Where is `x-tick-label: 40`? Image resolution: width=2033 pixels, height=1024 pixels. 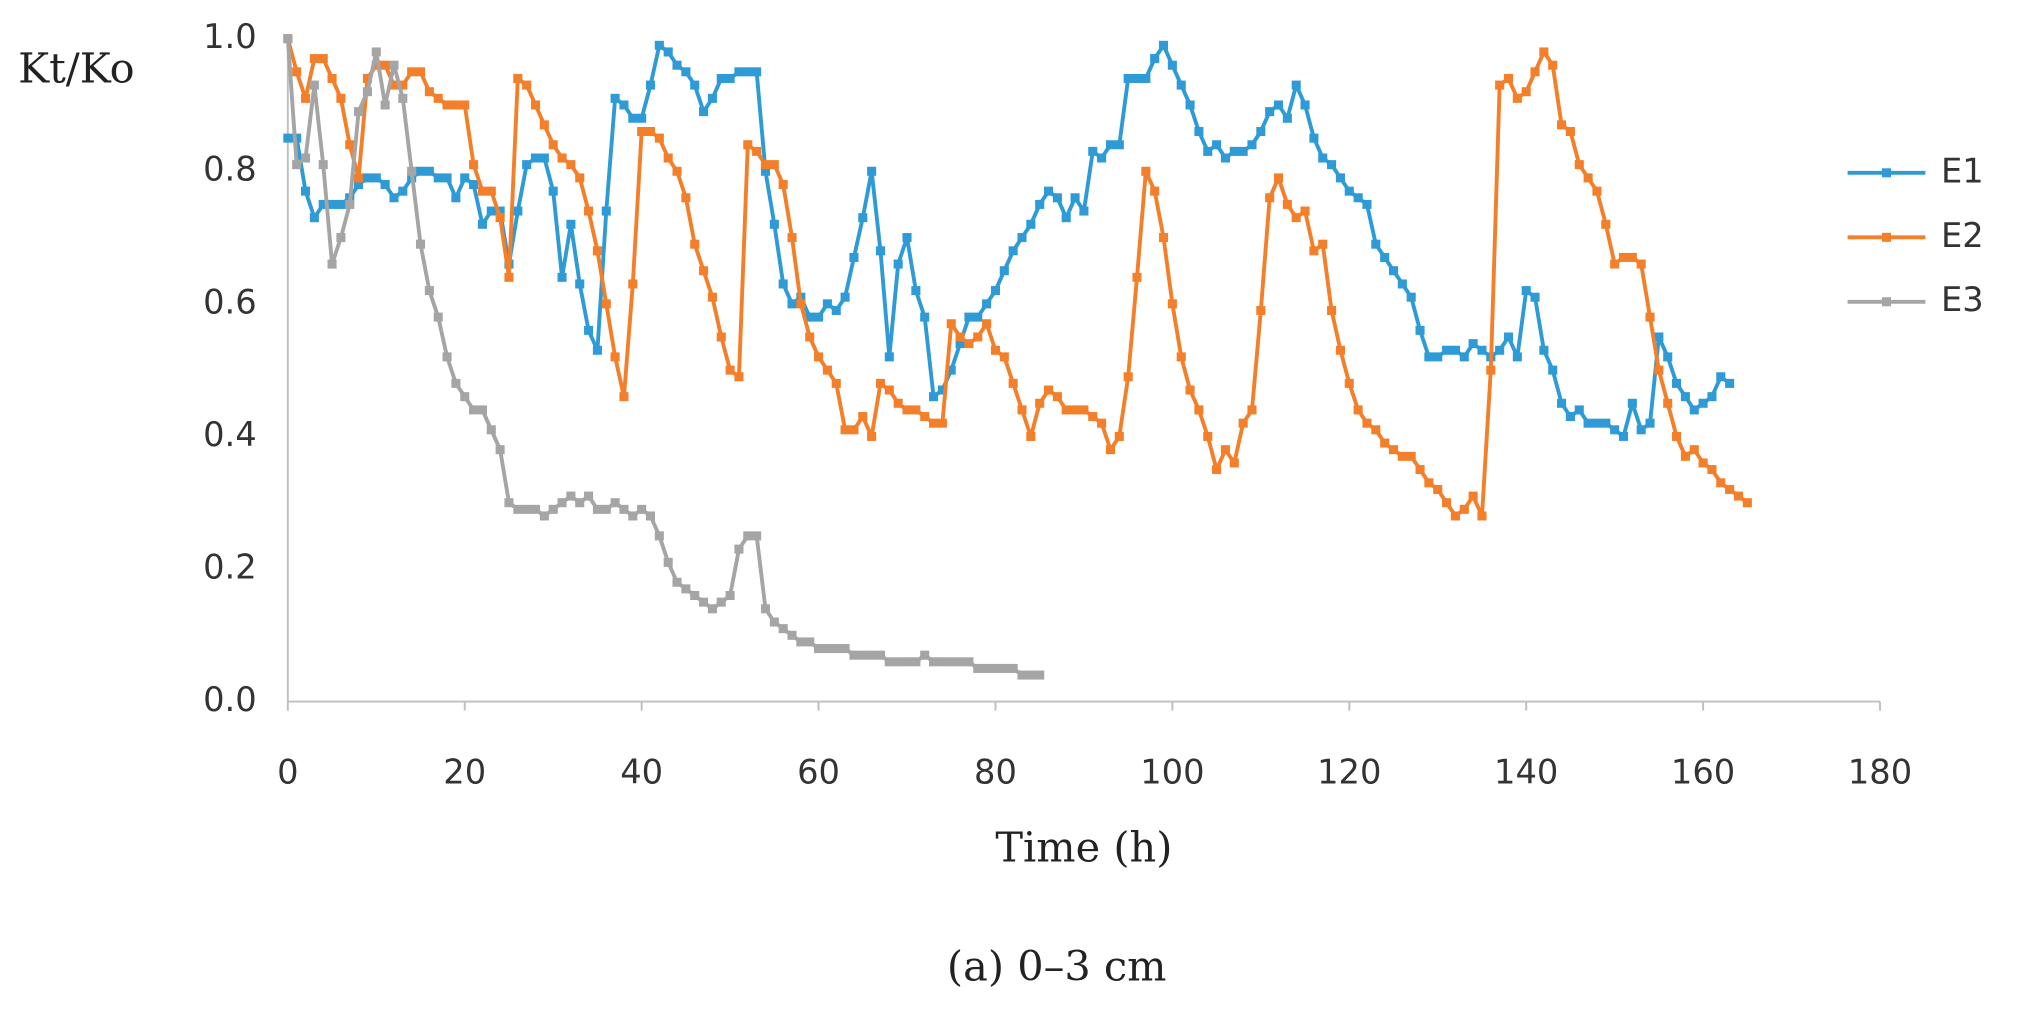 x-tick-label: 40 is located at coordinates (641, 771).